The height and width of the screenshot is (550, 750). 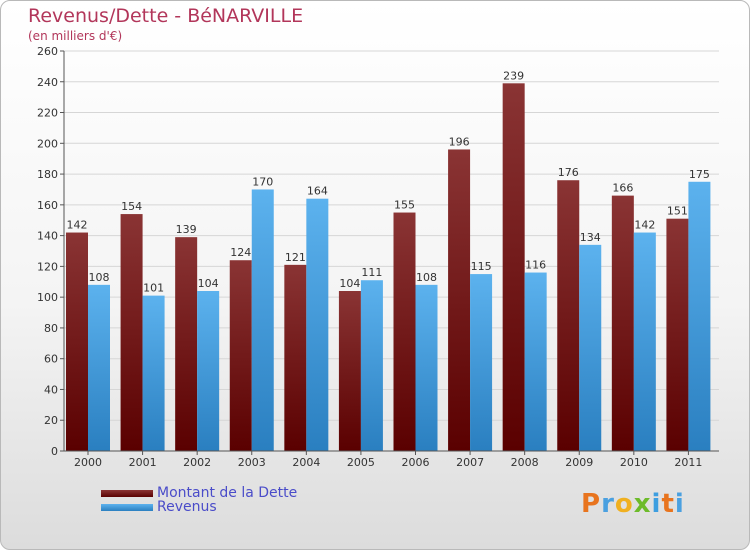 I want to click on y-tick-label: 260, so click(x=47, y=51).